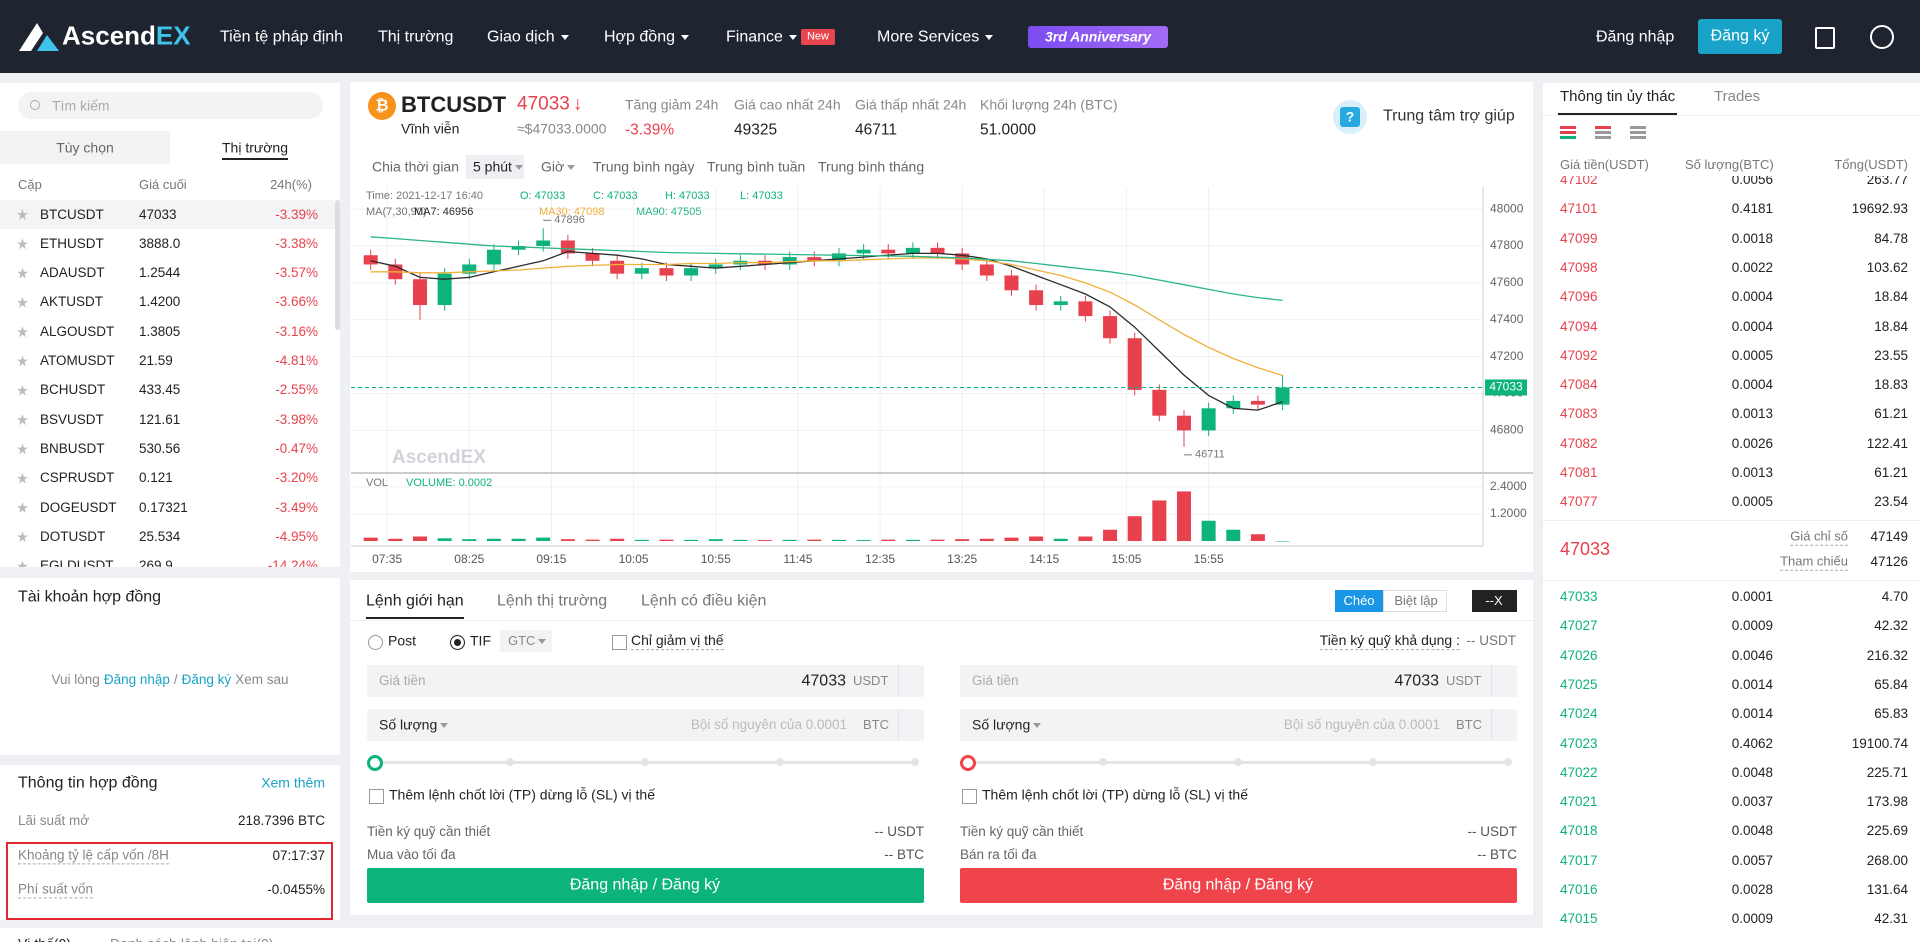 The image size is (1920, 942). I want to click on nav-item: Hợp đồng, so click(639, 37).